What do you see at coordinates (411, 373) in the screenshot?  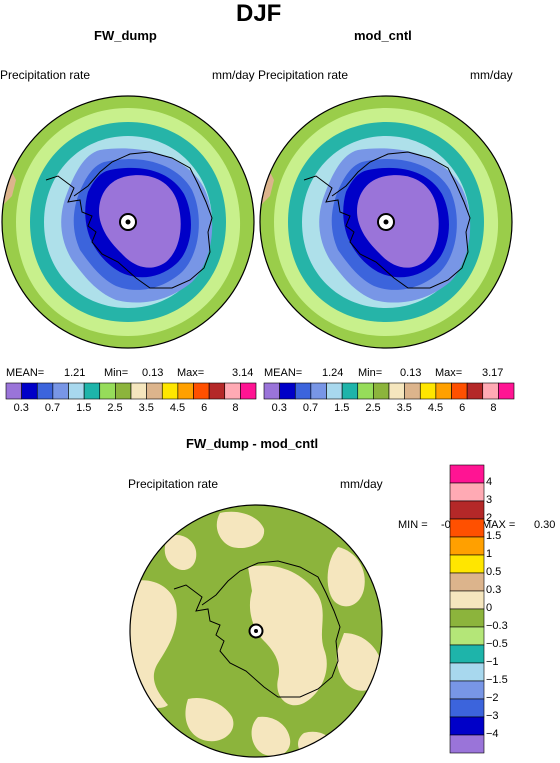 I see `stat-min-2: 0.13` at bounding box center [411, 373].